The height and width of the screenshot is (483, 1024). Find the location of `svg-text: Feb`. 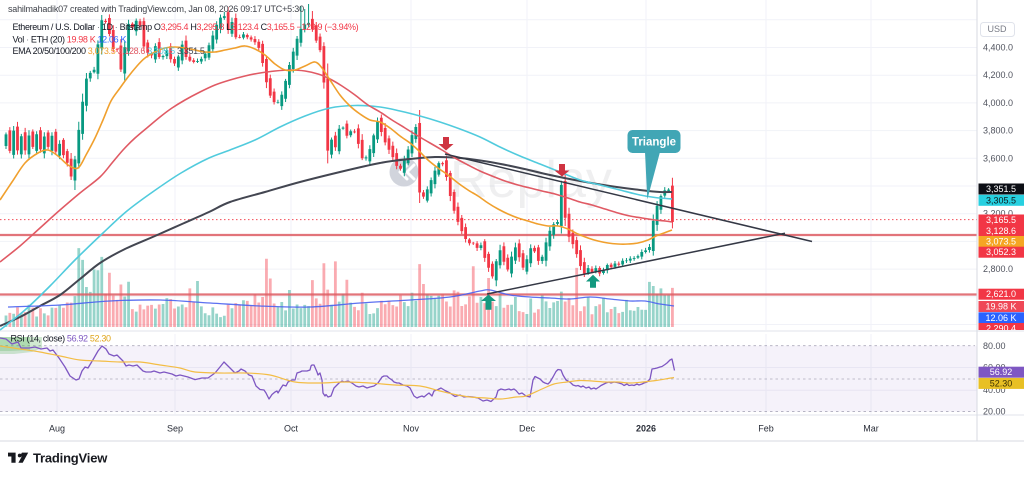

svg-text: Feb is located at coordinates (766, 429).